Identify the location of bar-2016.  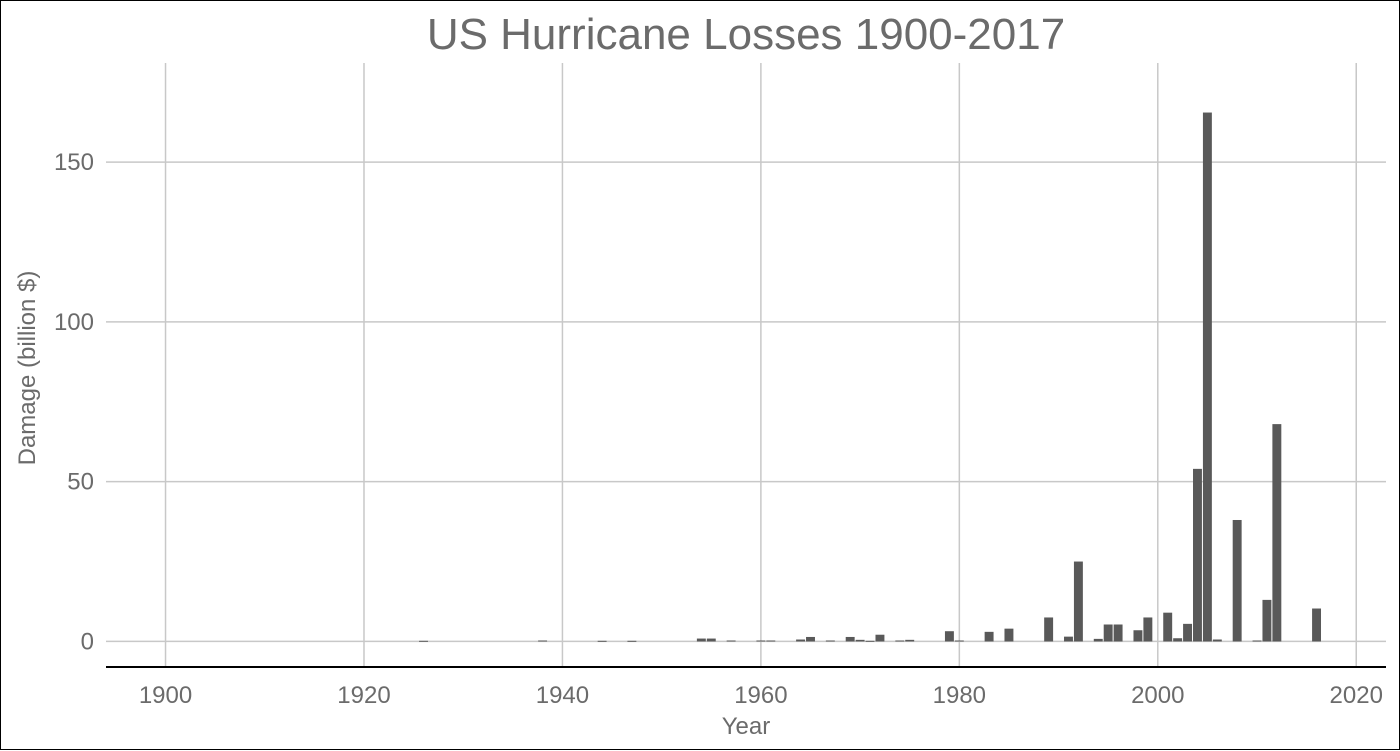
(1317, 625).